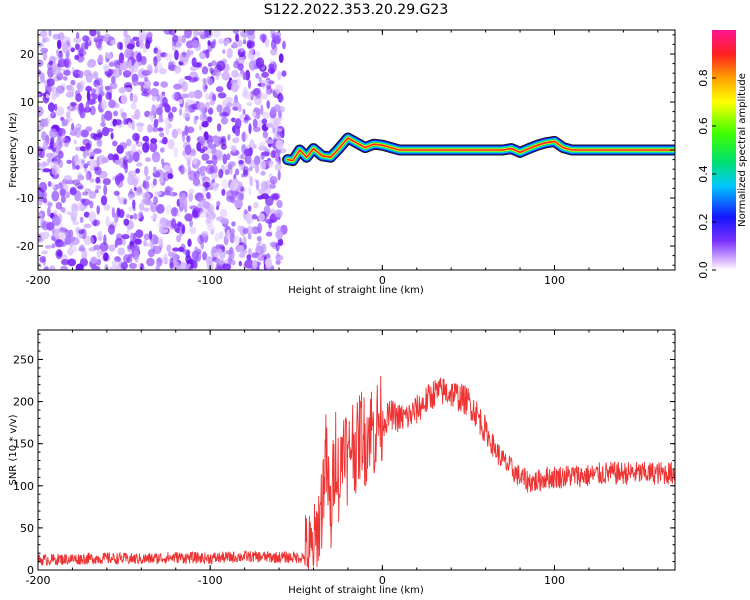 The height and width of the screenshot is (600, 750). I want to click on y-tick-label: 100, so click(23, 486).